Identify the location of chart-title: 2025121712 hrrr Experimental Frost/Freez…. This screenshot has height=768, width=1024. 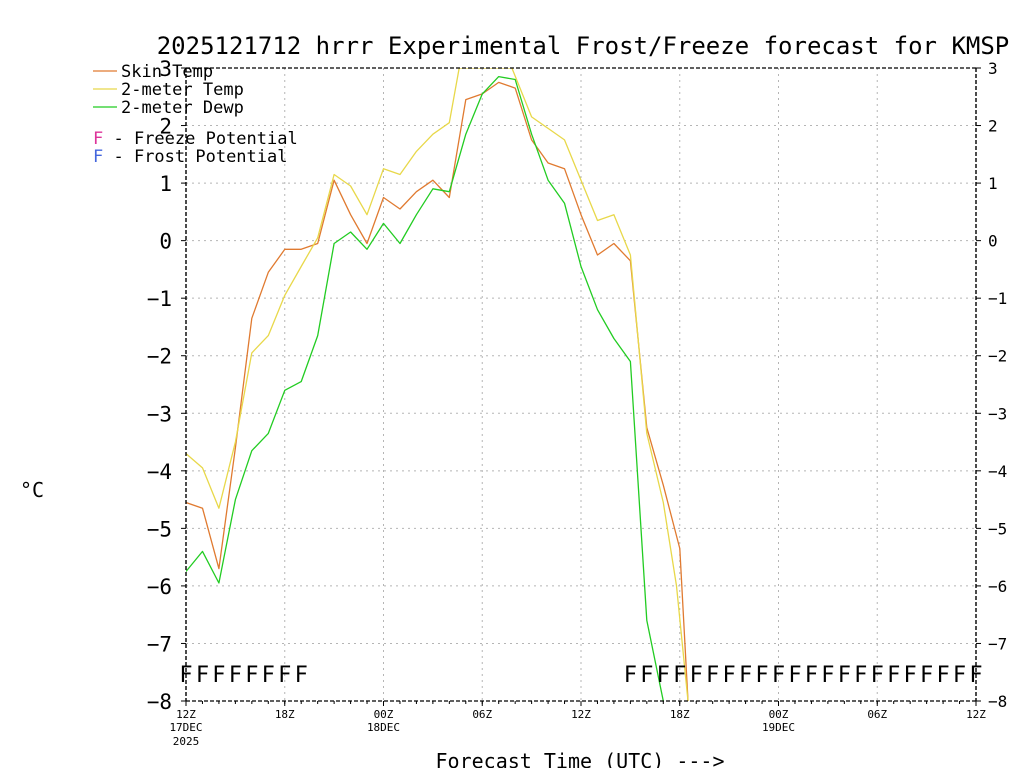
(583, 46).